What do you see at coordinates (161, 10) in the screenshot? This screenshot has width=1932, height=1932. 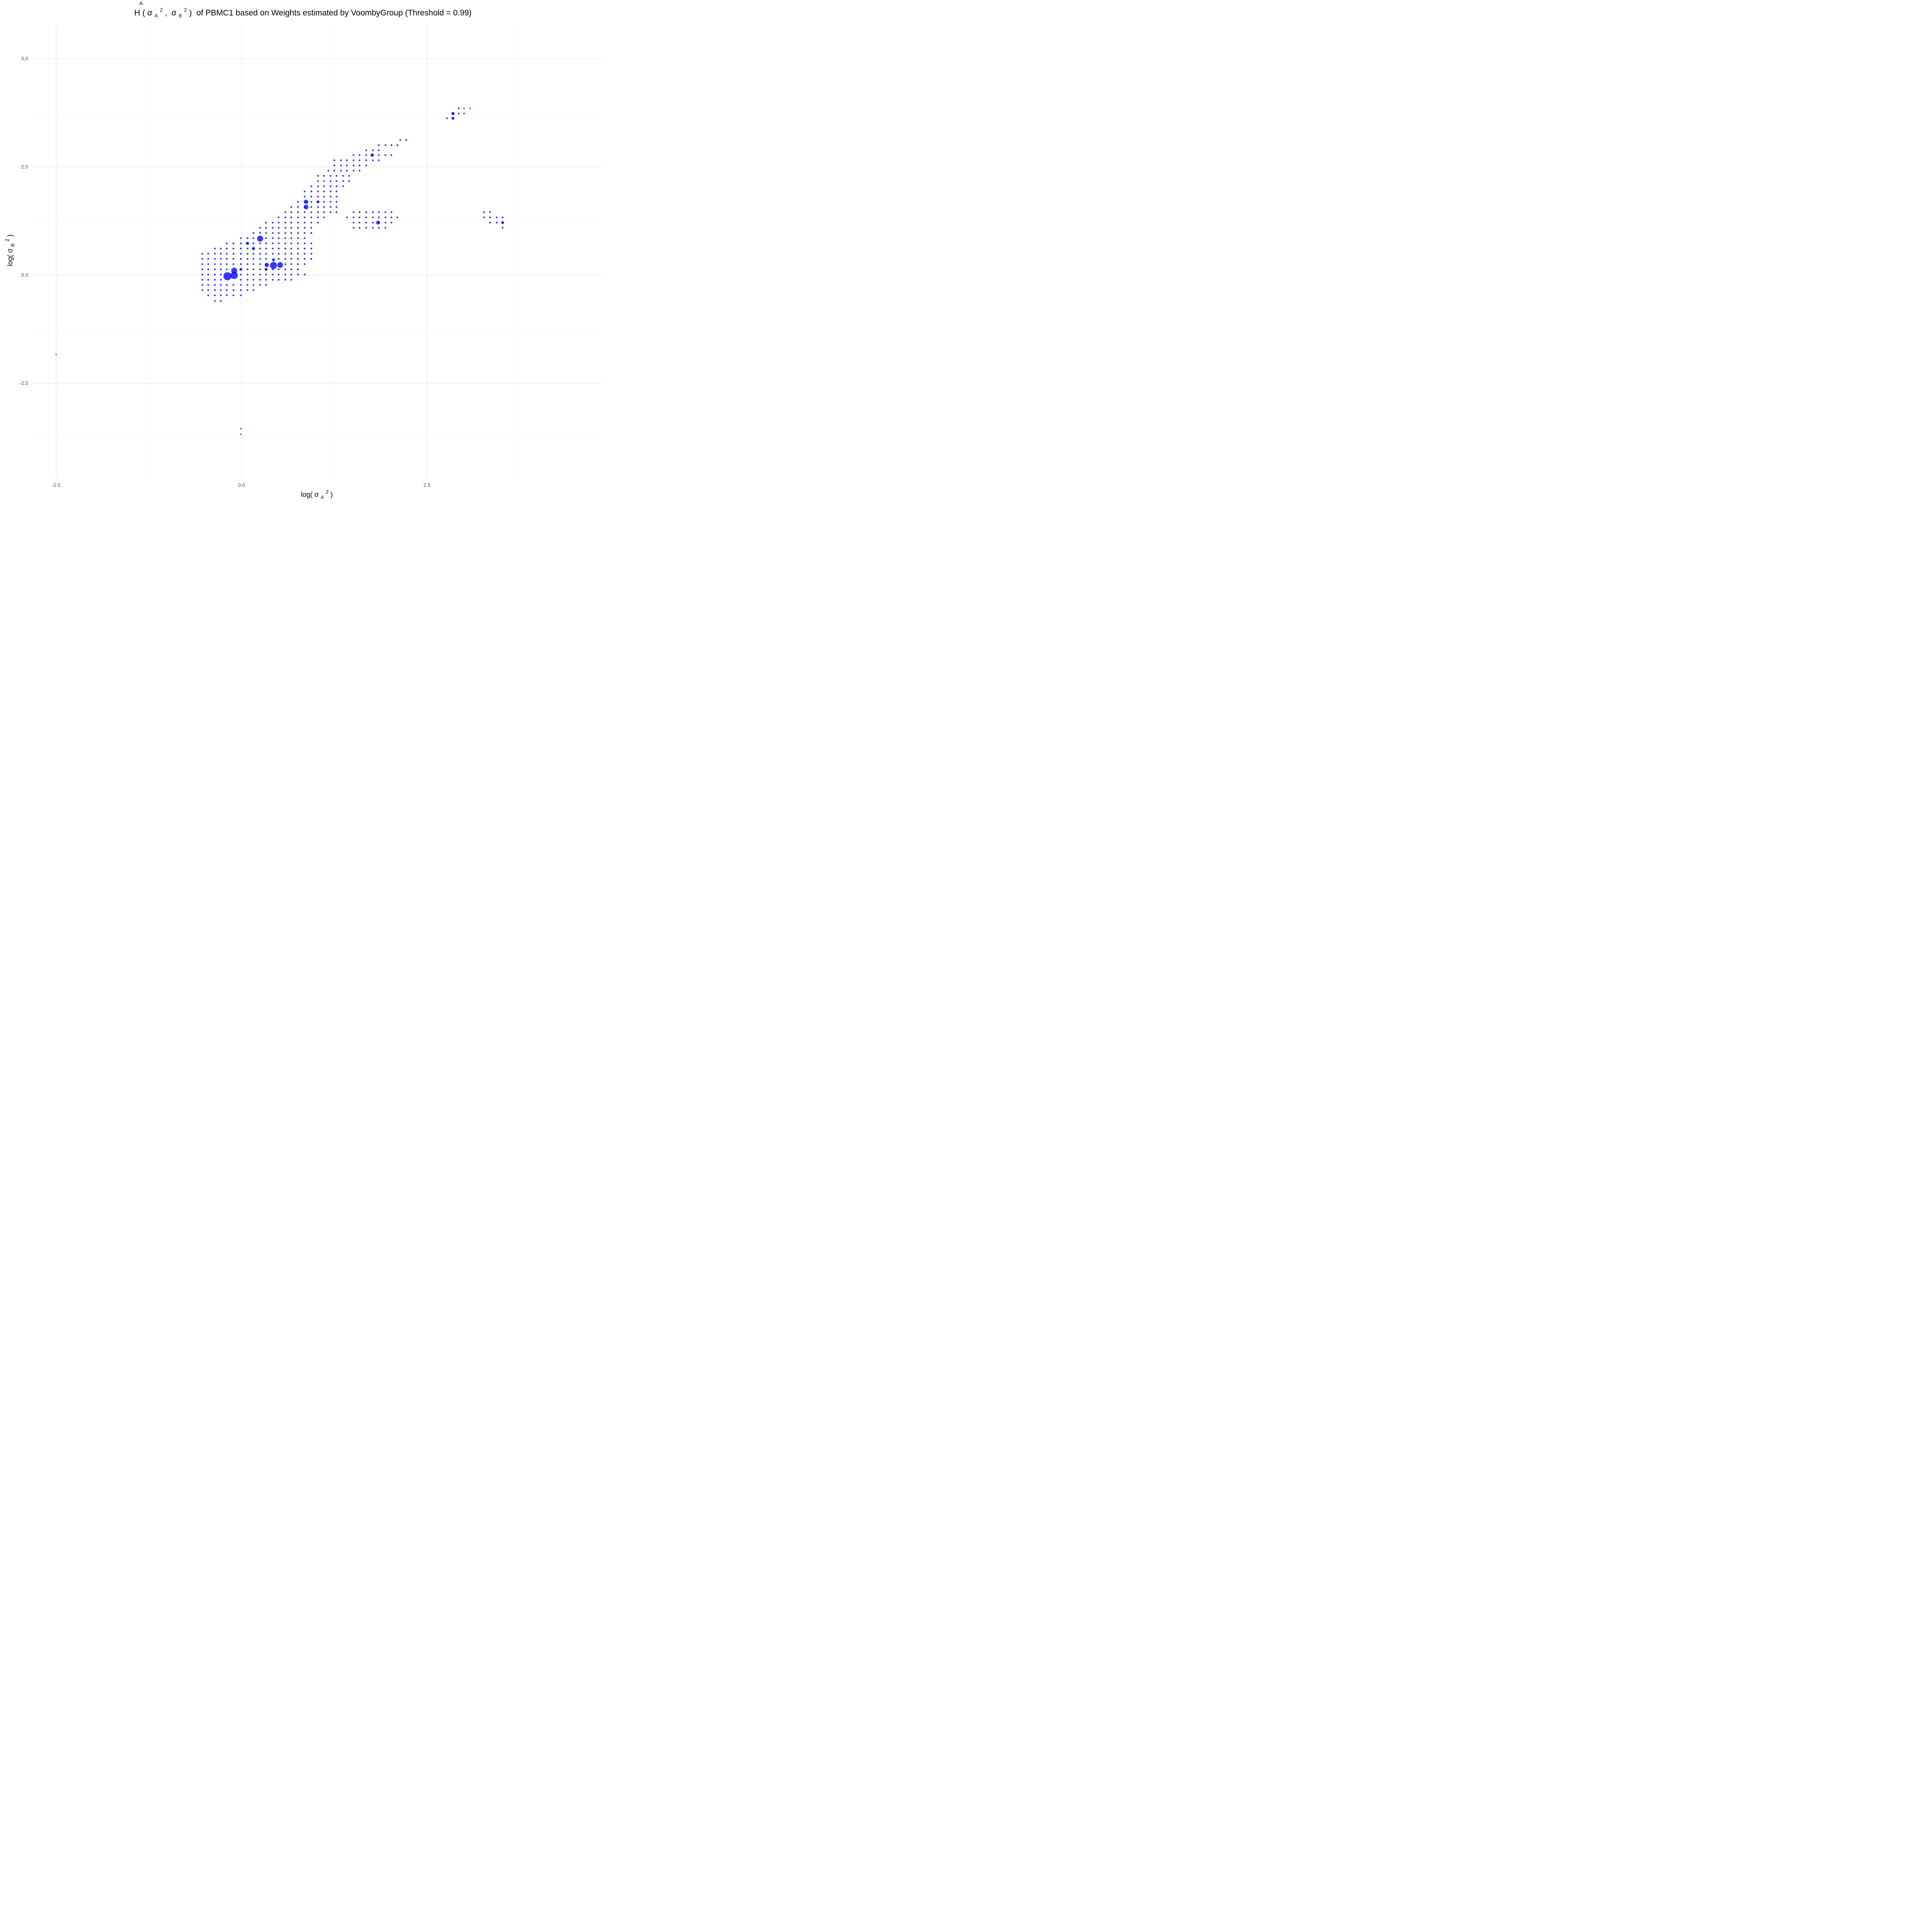 I see `title-sup-a: 2` at bounding box center [161, 10].